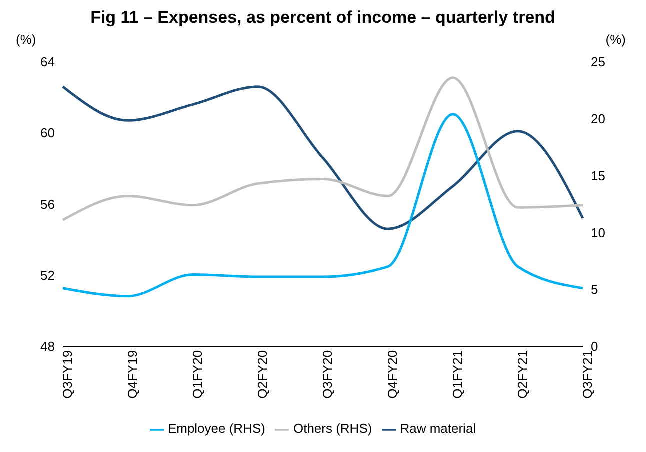 The height and width of the screenshot is (452, 646). What do you see at coordinates (458, 374) in the screenshot?
I see `x-tick-label: Q1FY21` at bounding box center [458, 374].